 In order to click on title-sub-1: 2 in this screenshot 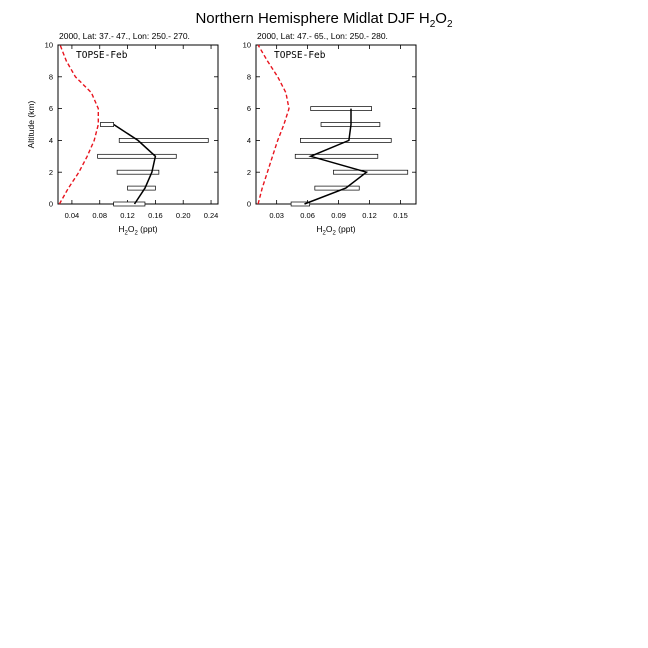, I will do `click(433, 24)`.